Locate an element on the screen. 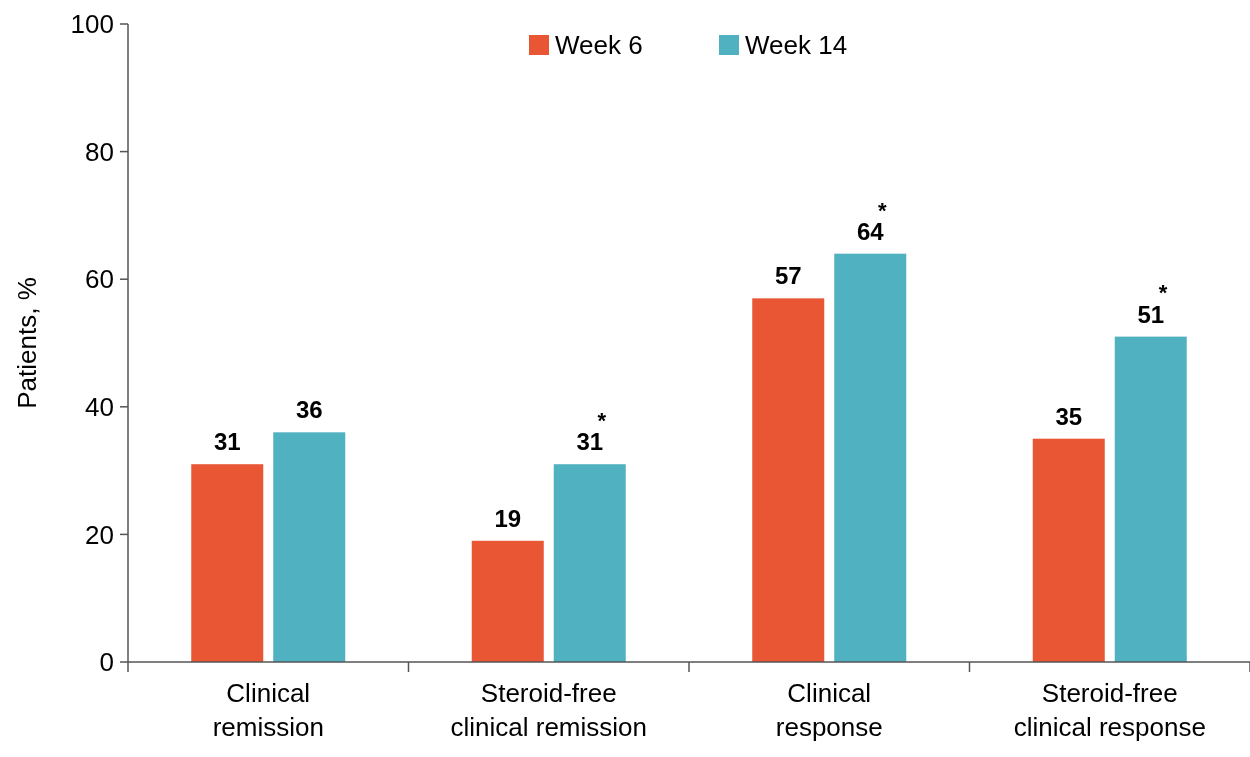  y-tick-label: 60 is located at coordinates (99, 279).